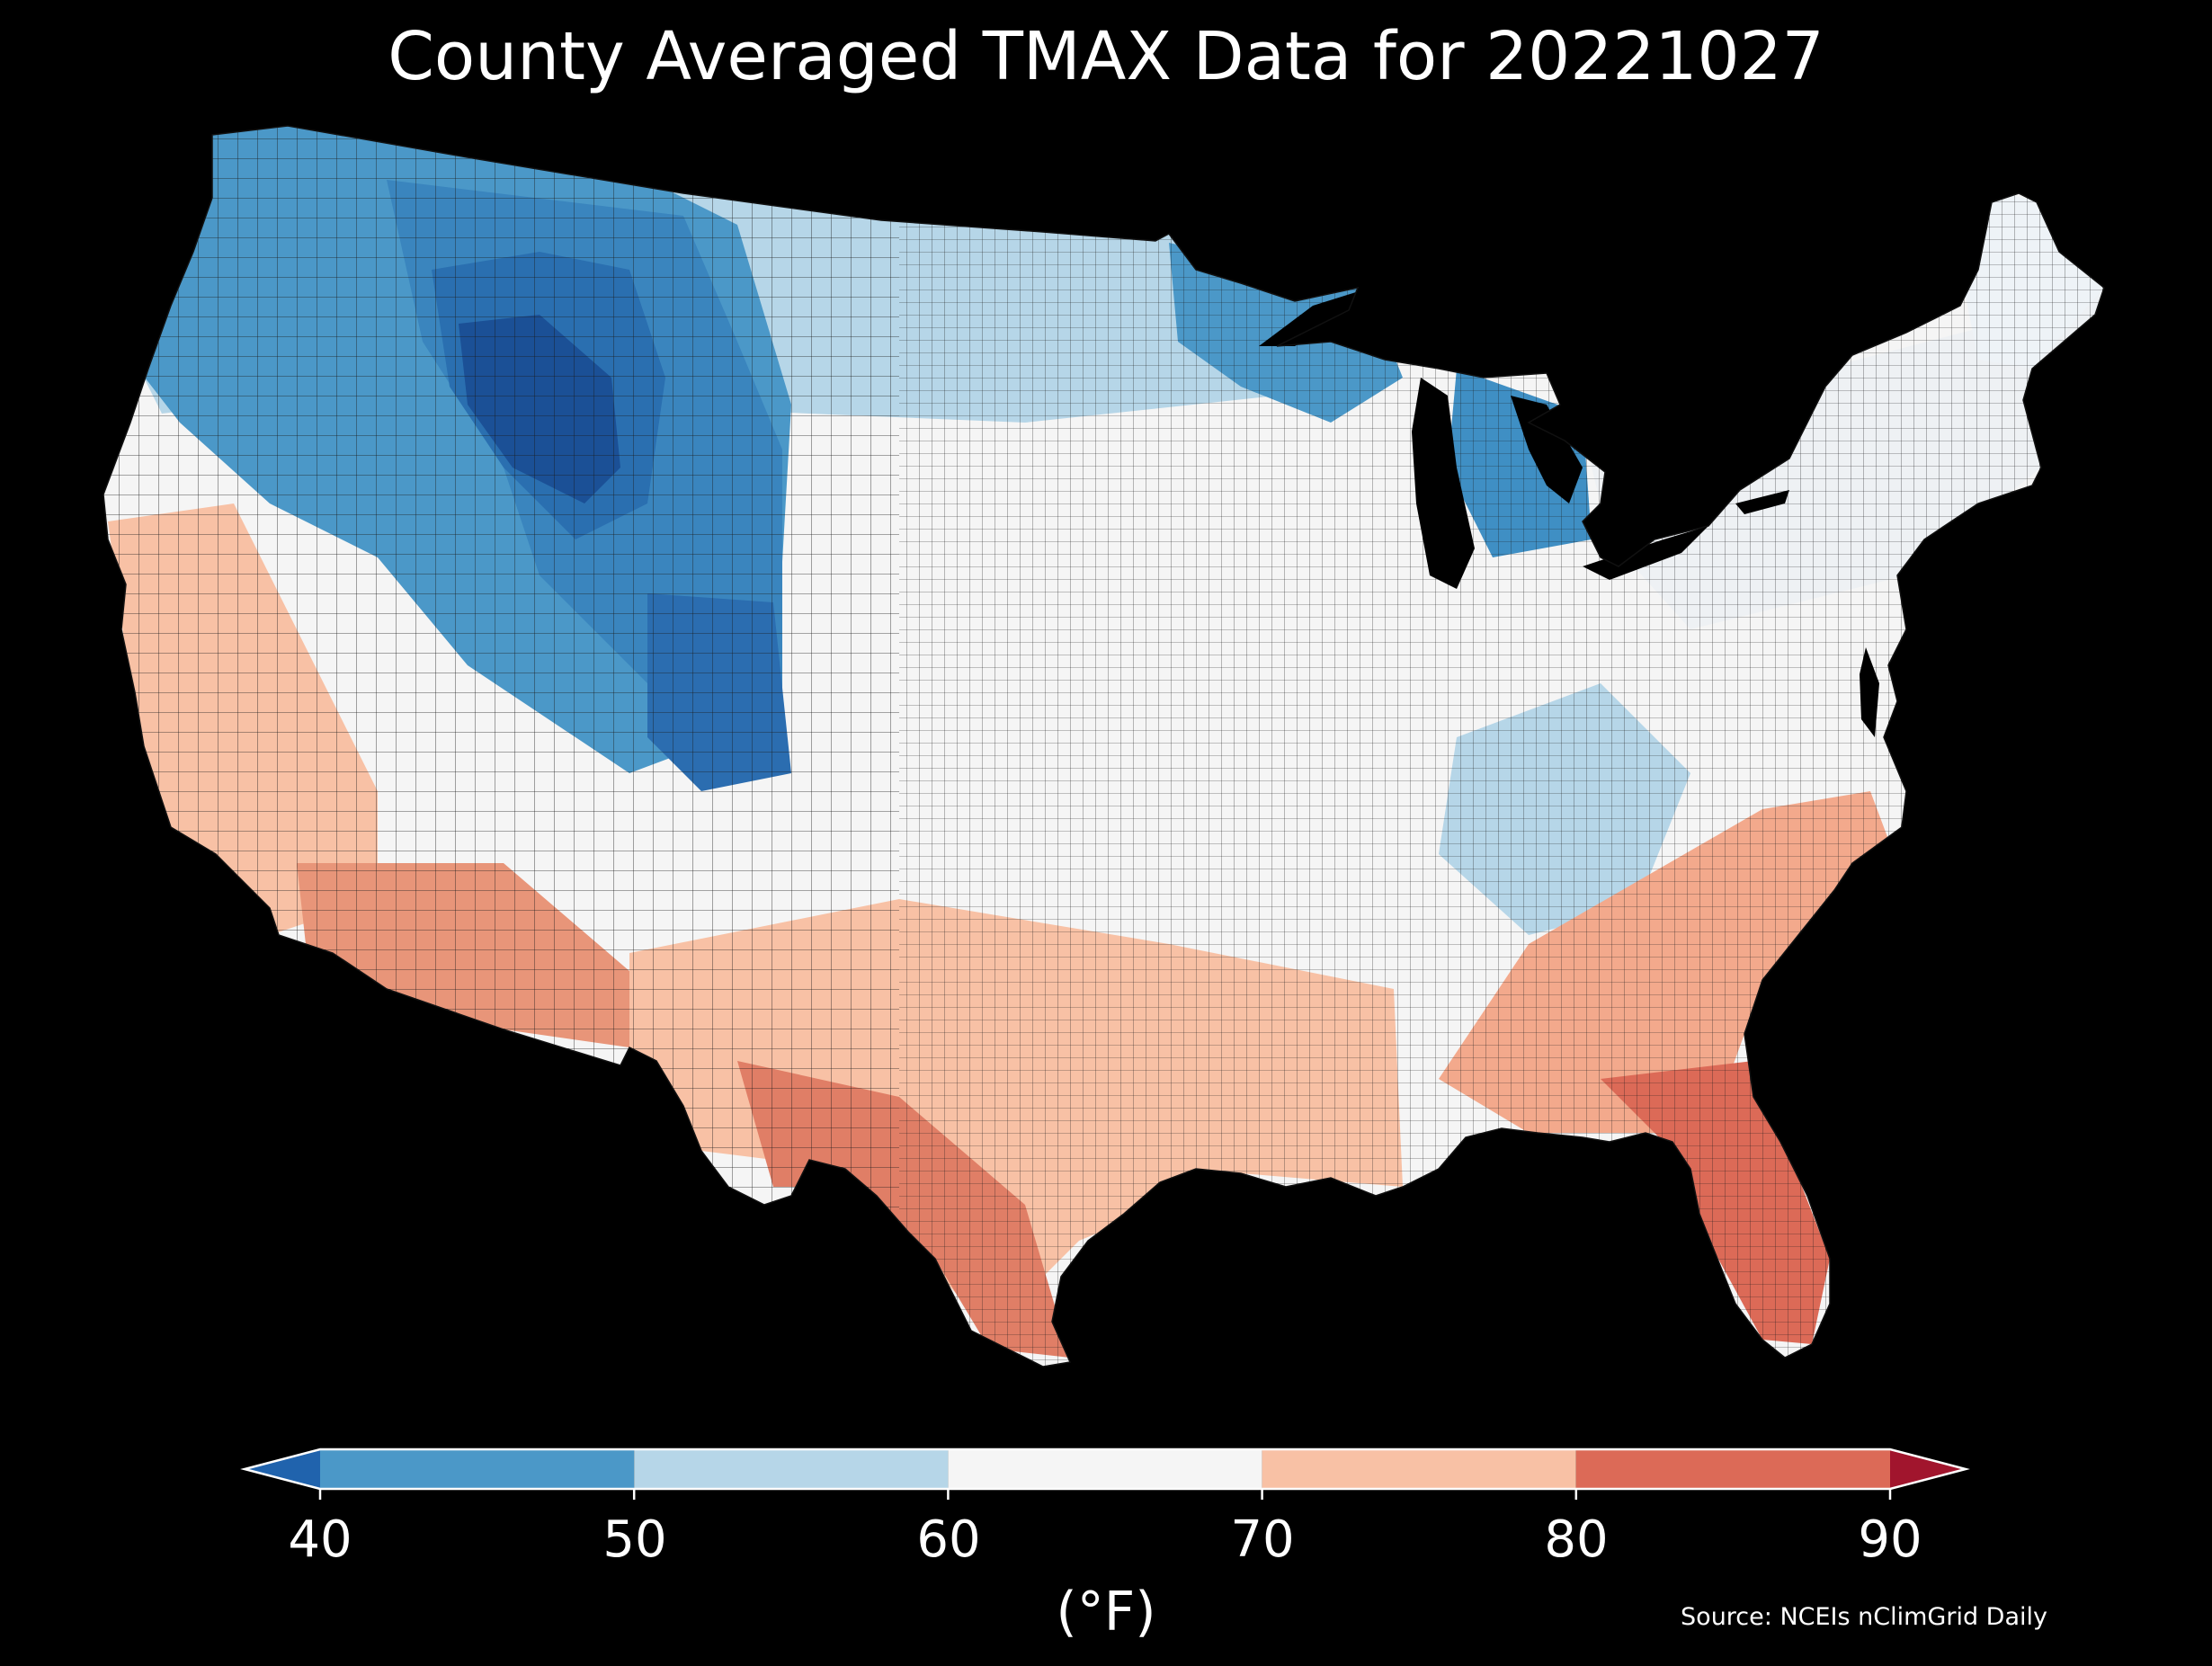 The image size is (2212, 1666). I want to click on colorbar-extend-under, so click(282, 1469).